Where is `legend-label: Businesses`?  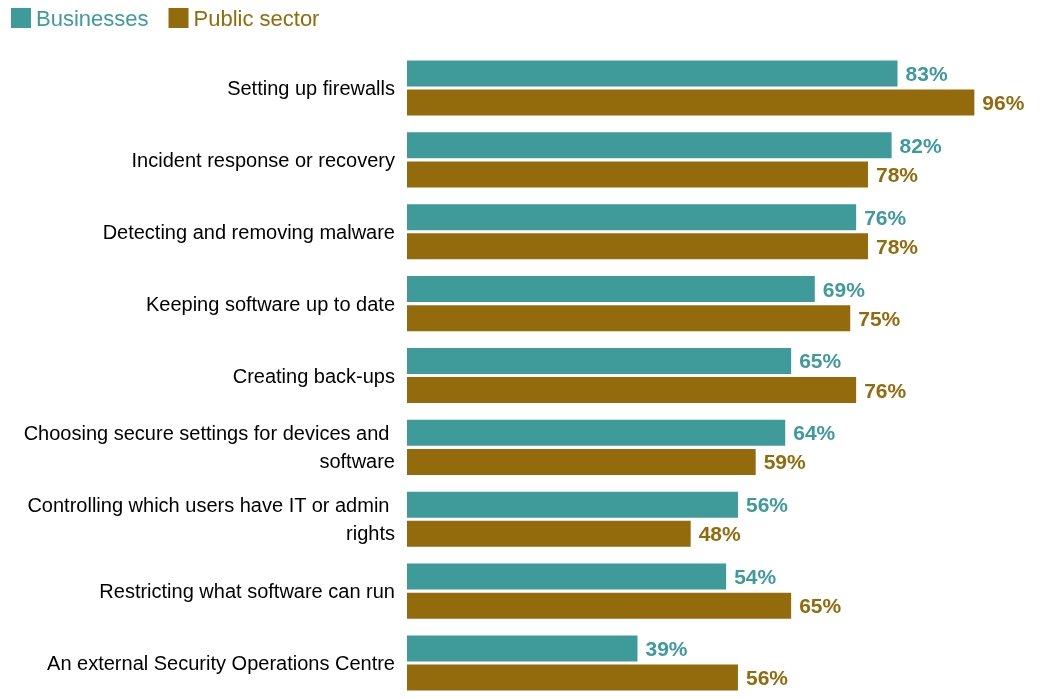 legend-label: Businesses is located at coordinates (92, 18).